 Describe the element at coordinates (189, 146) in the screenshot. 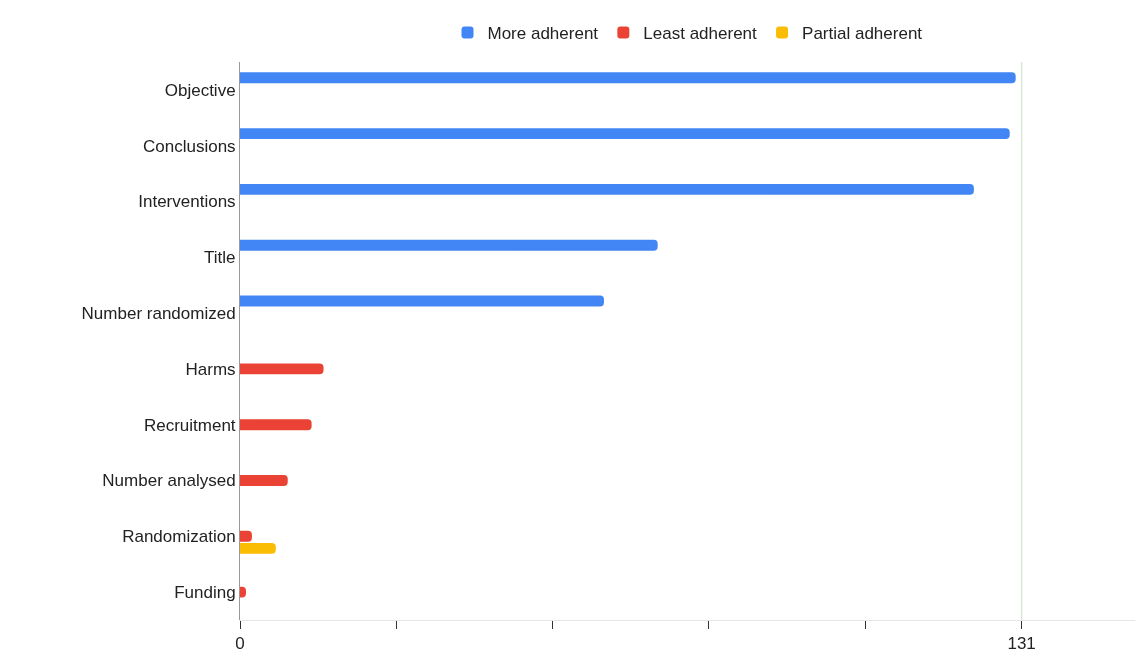

I see `y-tick-label: Conclusions` at that location.